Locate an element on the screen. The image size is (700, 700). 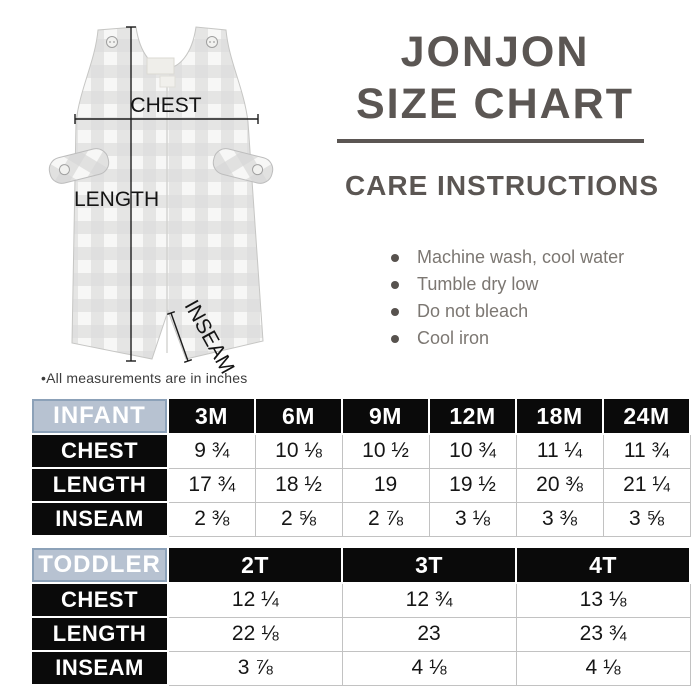
size-cell: 2 ⅜ is located at coordinates (211, 519).